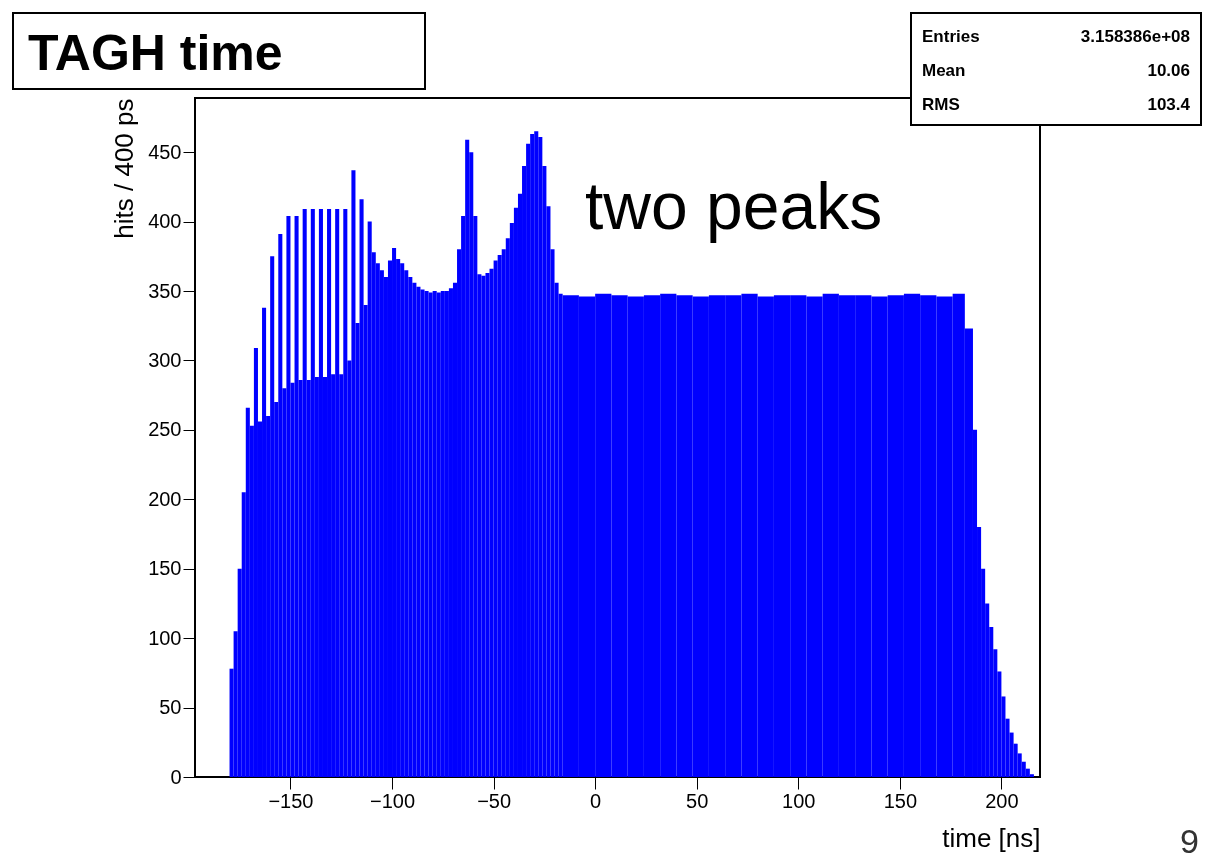 Image resolution: width=1208 pixels, height=867 pixels. Describe the element at coordinates (941, 105) in the screenshot. I see `annotation: RMS` at that location.